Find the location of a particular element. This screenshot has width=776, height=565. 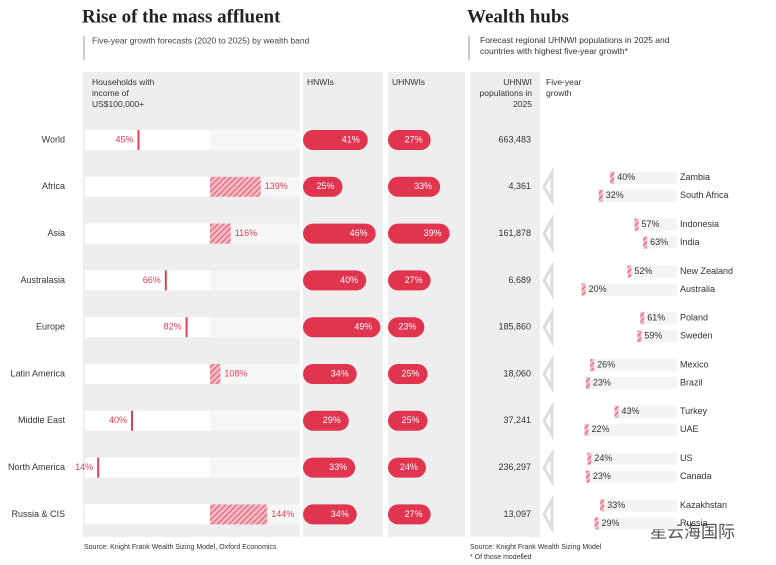

country-label: Kazakhstan is located at coordinates (703, 505).